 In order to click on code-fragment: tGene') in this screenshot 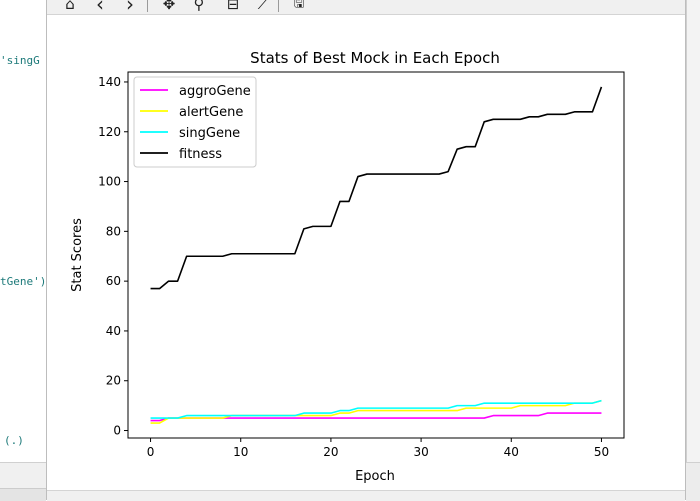, I will do `click(23, 281)`.